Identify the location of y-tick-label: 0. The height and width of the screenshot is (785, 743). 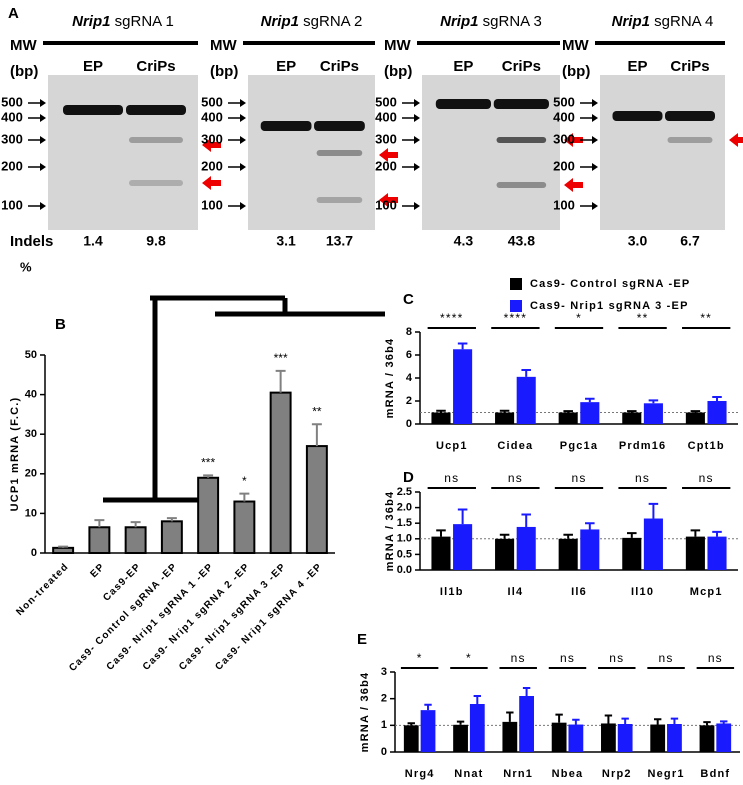
(34, 553).